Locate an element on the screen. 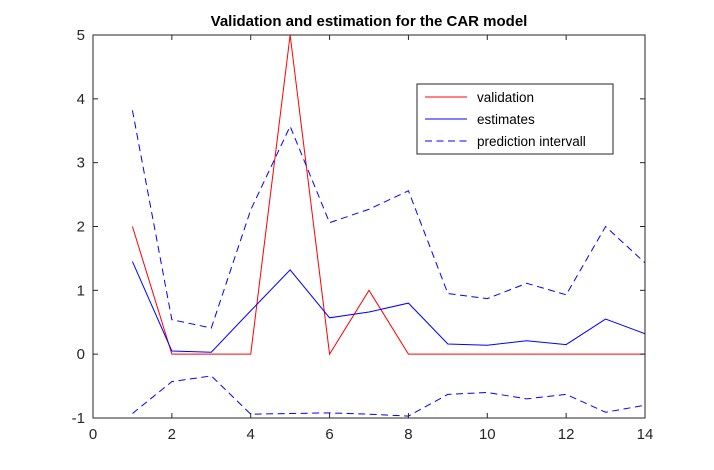  legend: validation estimates prediction intervall is located at coordinates (515, 119).